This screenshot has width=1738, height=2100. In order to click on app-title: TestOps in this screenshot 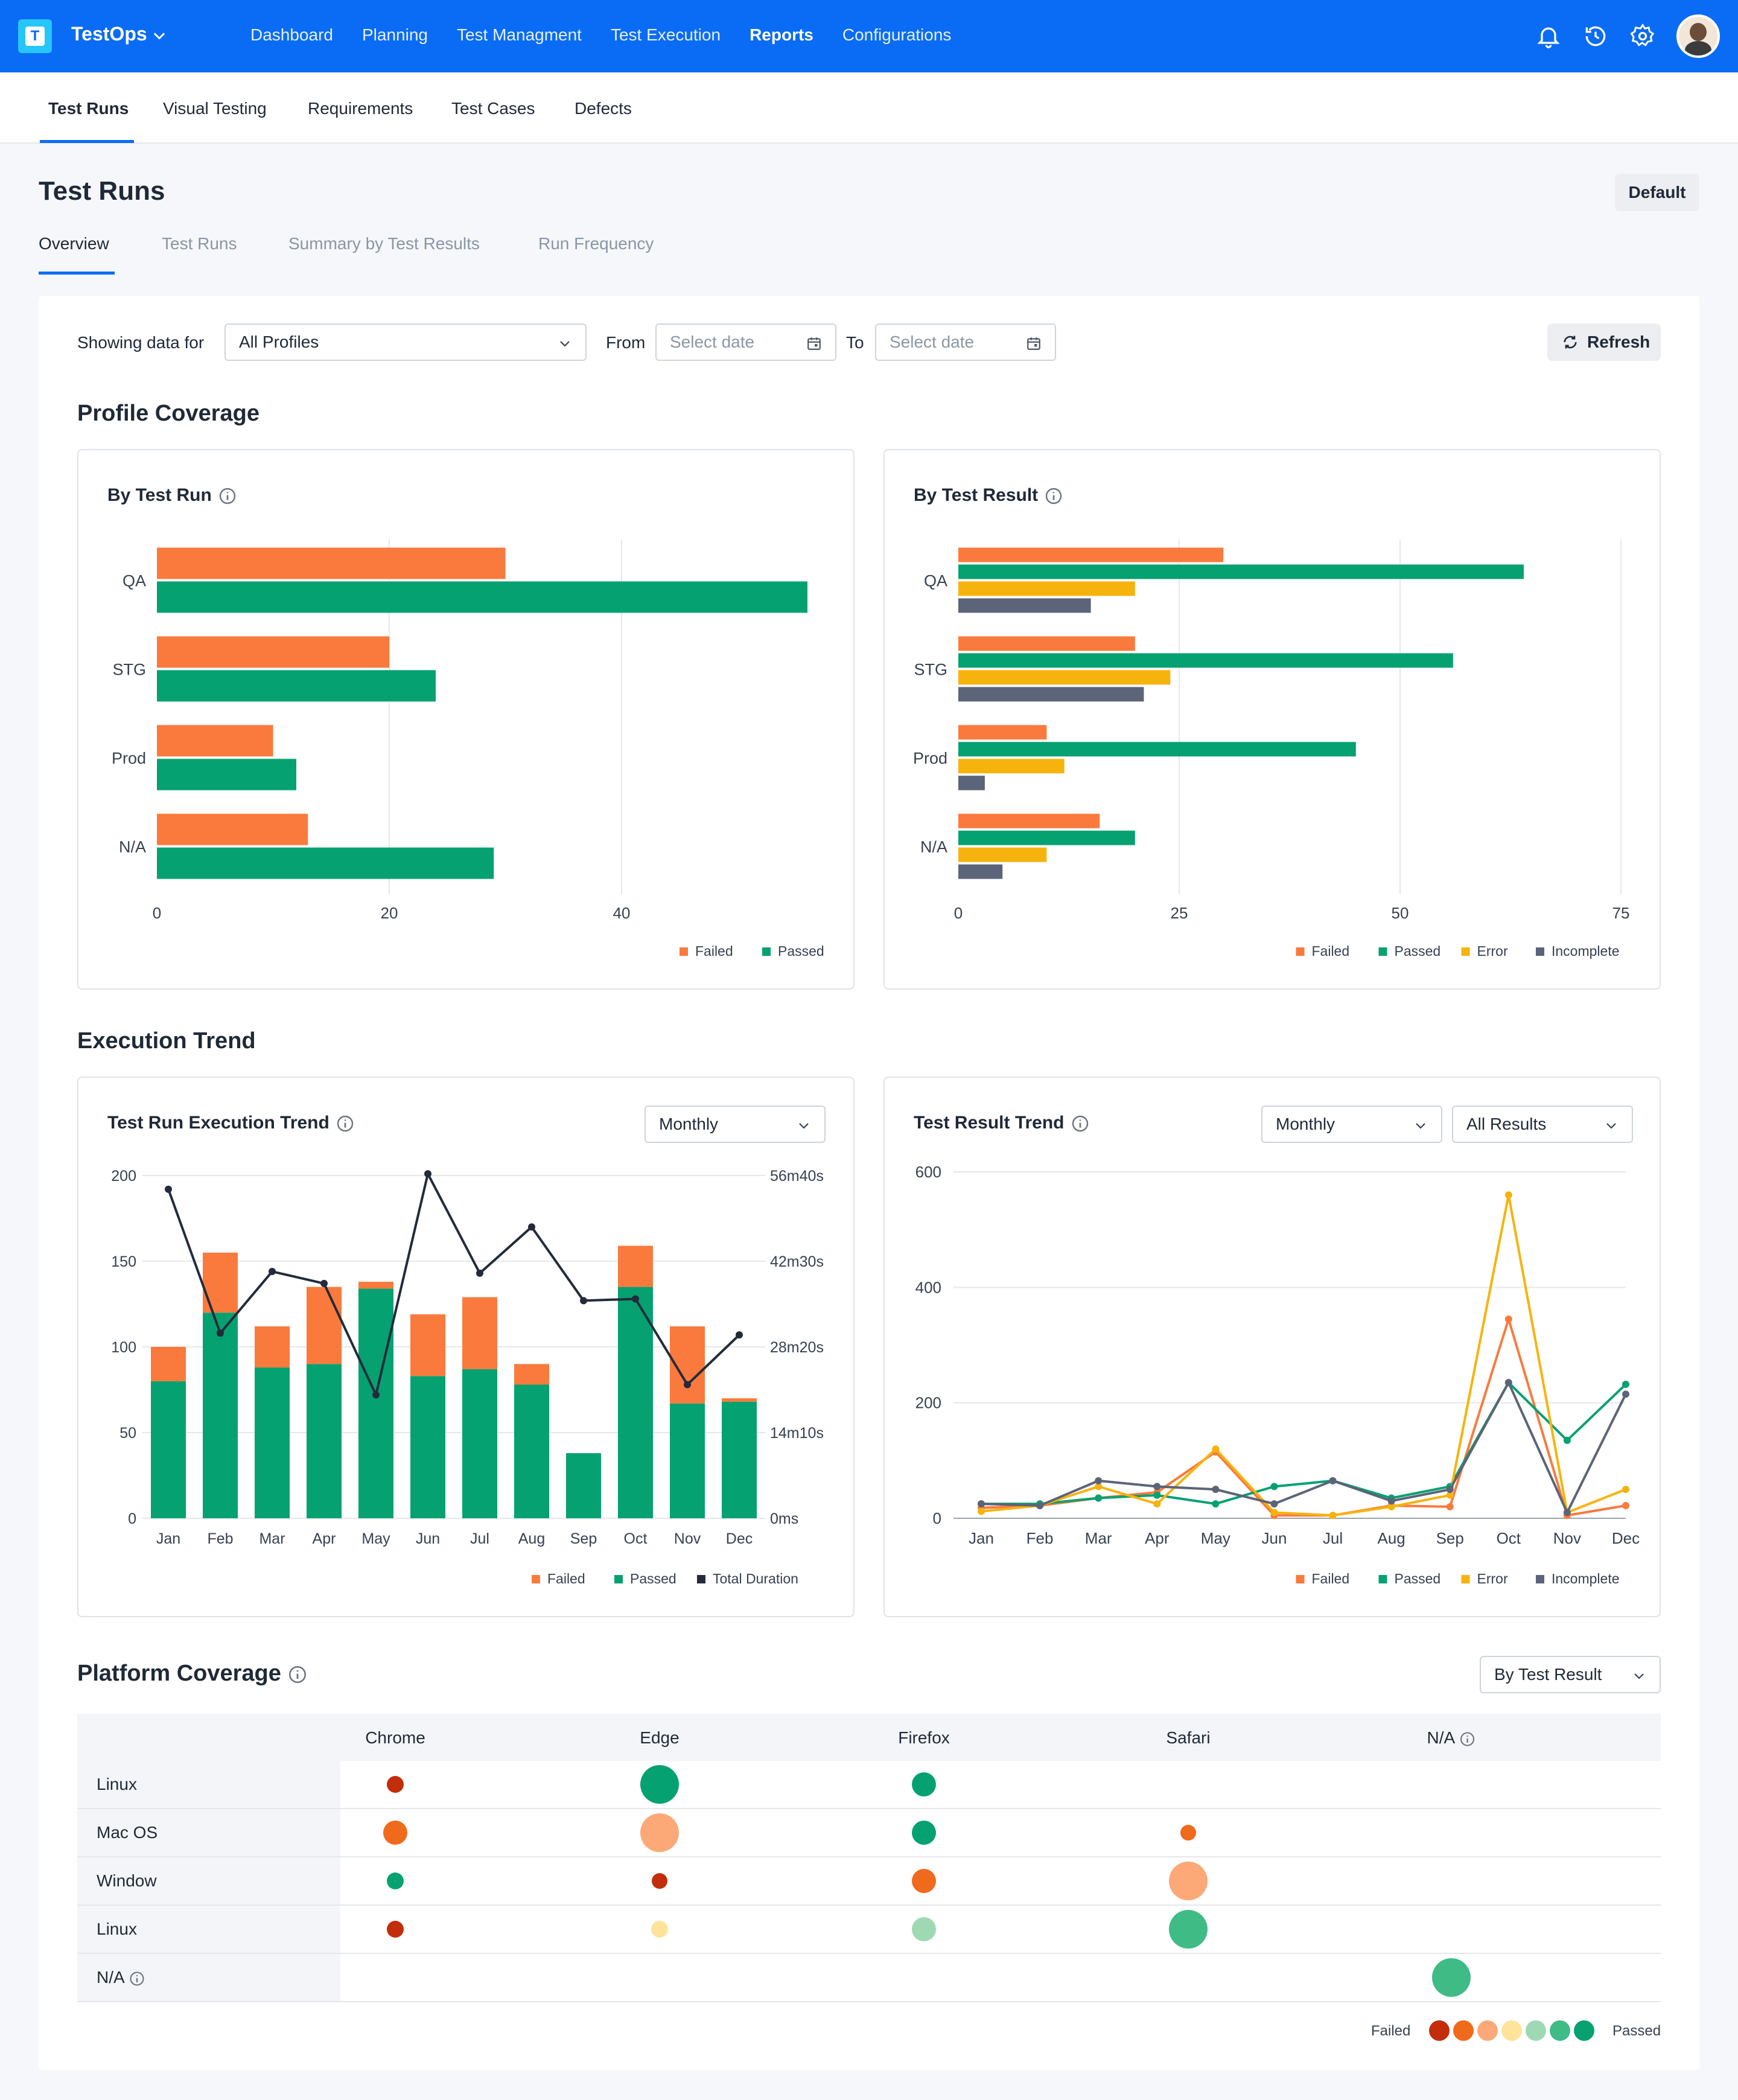, I will do `click(109, 34)`.